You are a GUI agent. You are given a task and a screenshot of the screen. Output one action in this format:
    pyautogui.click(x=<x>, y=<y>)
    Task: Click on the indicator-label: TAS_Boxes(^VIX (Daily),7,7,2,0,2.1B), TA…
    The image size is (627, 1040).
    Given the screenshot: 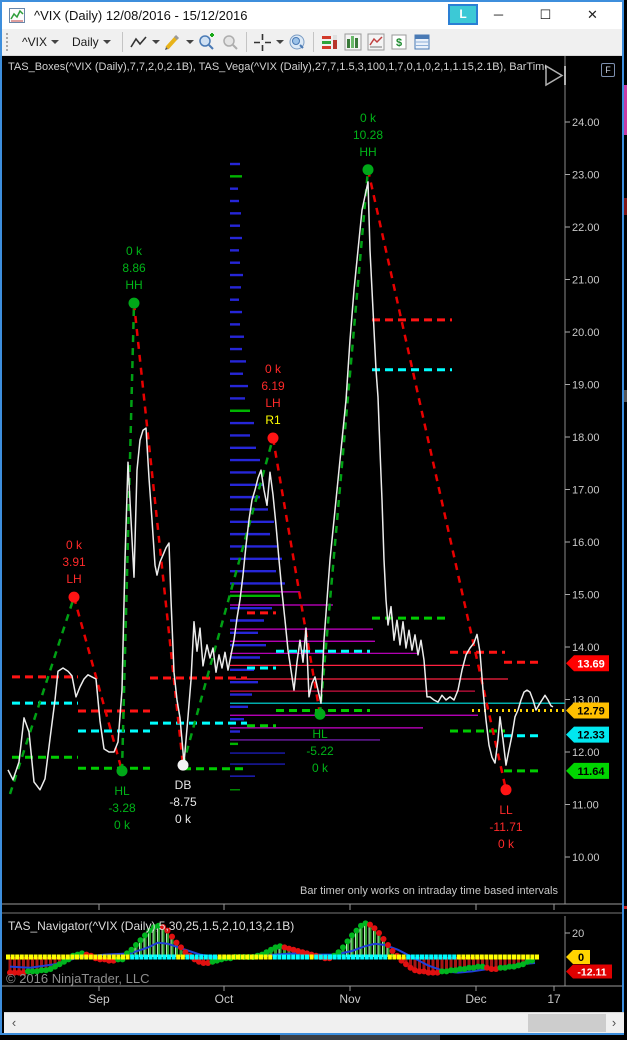 What is the action you would take?
    pyautogui.click(x=277, y=67)
    